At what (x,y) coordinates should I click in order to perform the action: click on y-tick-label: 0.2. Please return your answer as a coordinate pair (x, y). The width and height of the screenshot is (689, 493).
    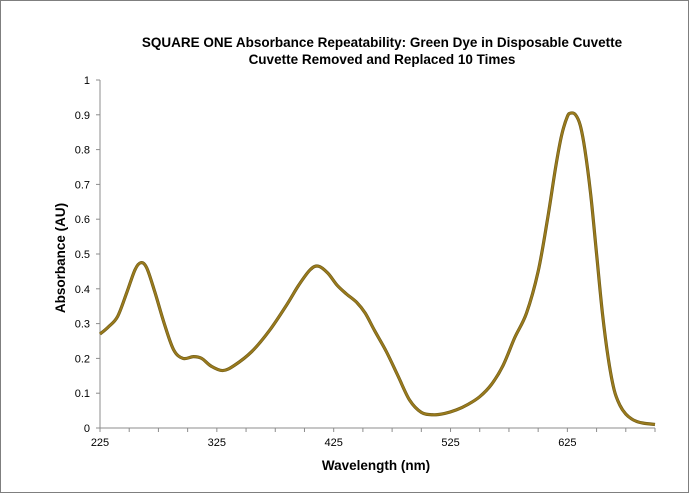
    Looking at the image, I should click on (82, 359).